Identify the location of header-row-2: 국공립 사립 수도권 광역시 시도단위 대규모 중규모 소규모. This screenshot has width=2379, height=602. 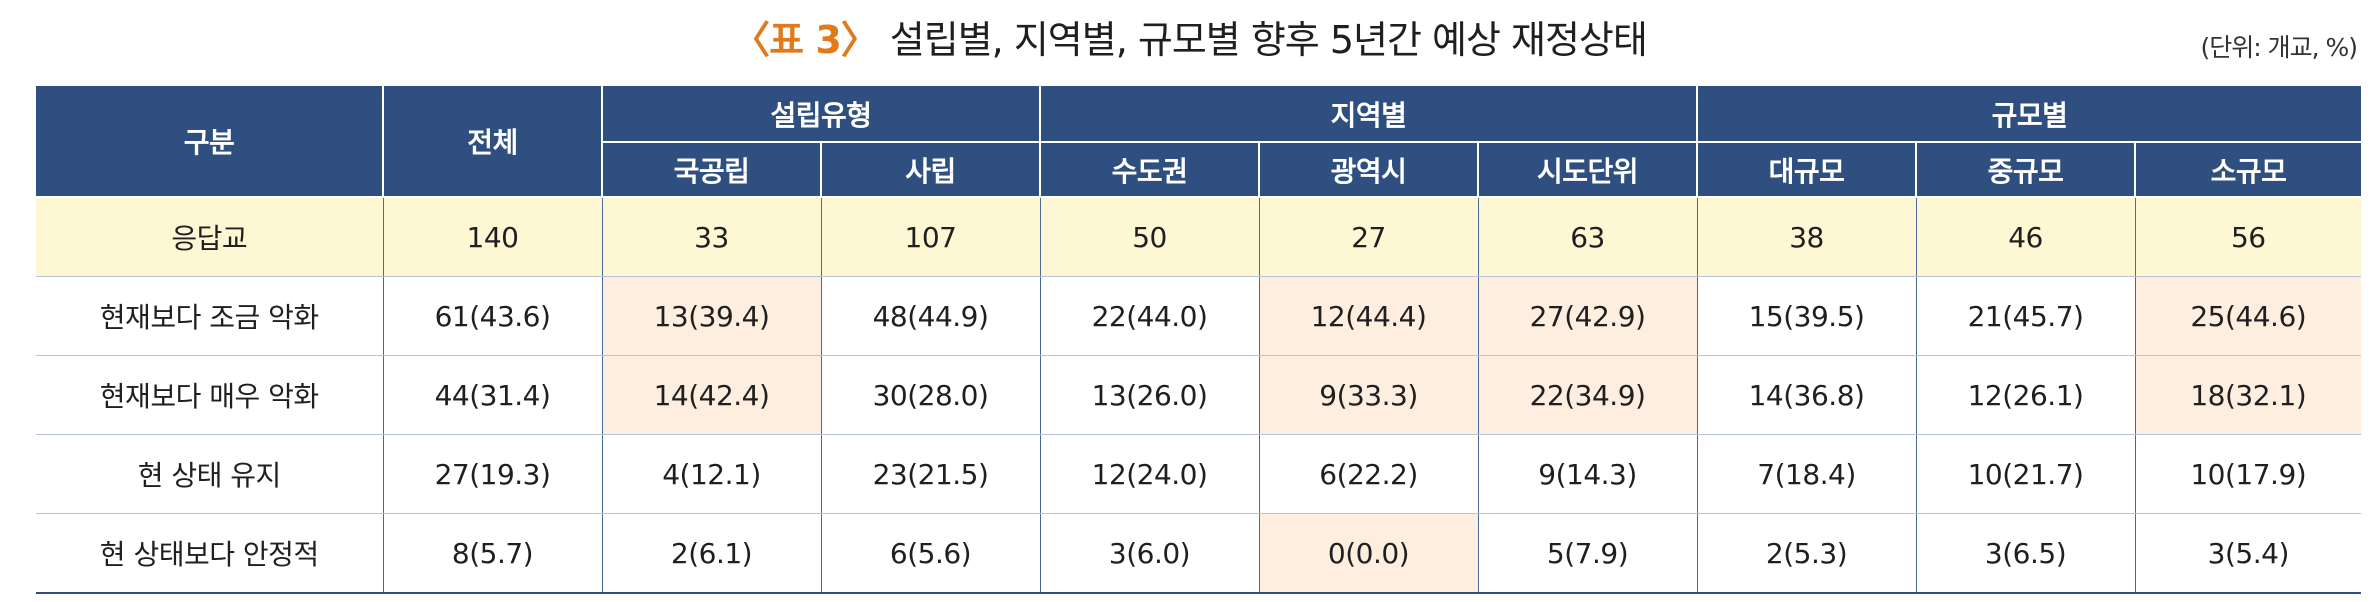
(1199, 170).